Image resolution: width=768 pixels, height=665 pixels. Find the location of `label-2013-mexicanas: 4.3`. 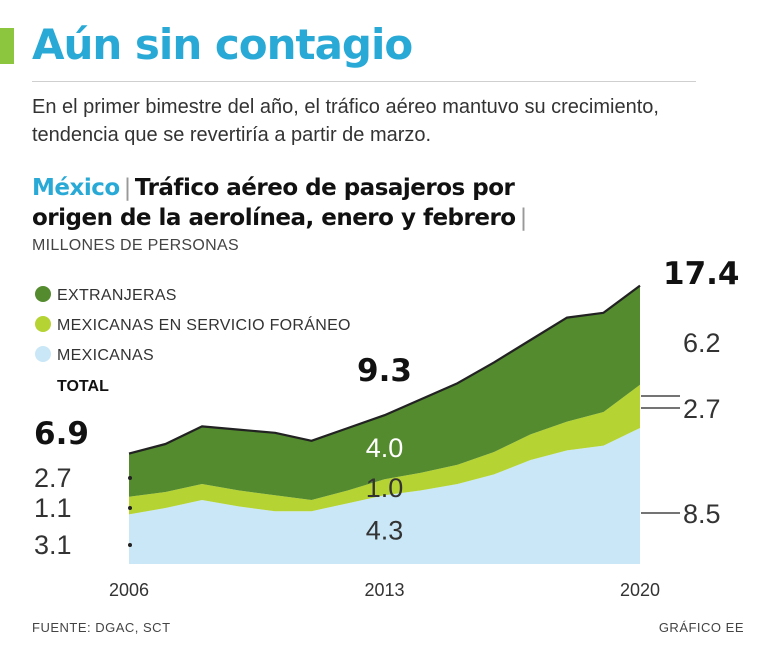

label-2013-mexicanas: 4.3 is located at coordinates (385, 531).